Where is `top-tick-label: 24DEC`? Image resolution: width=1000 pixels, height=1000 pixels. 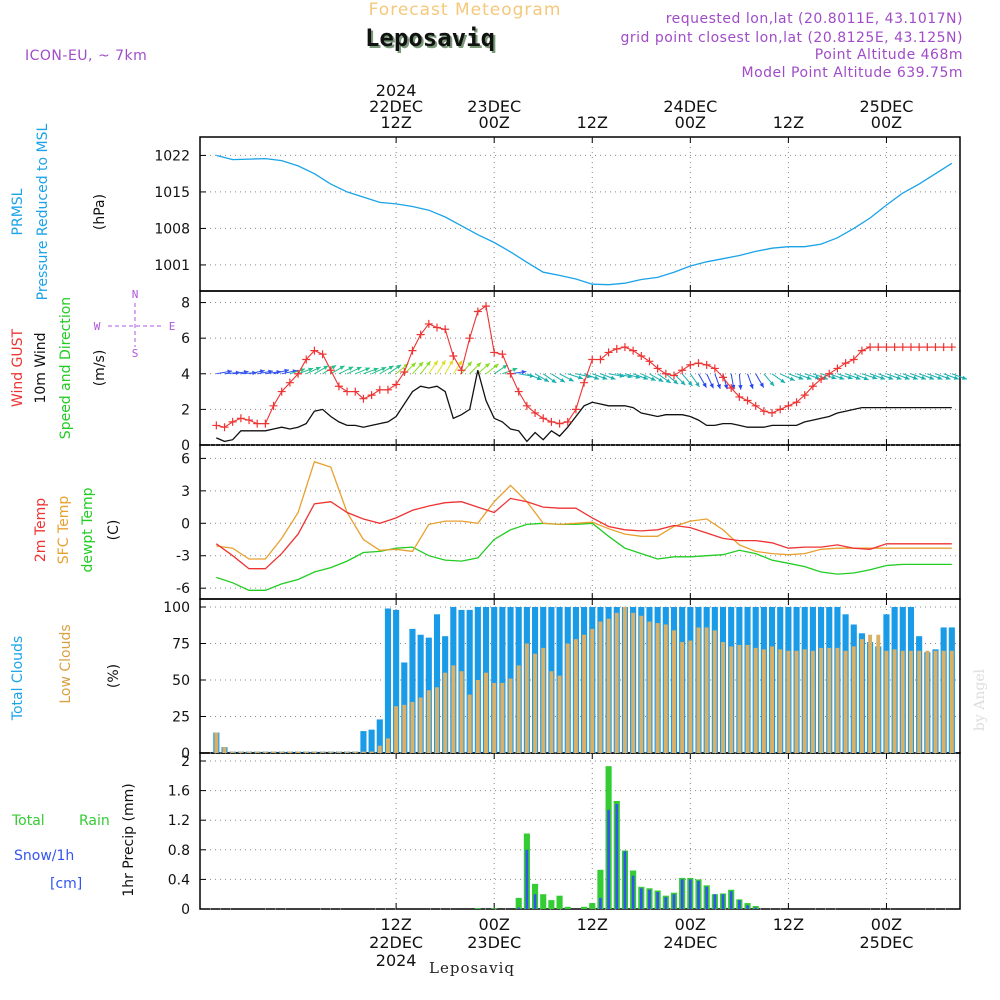
top-tick-label: 24DEC is located at coordinates (690, 106).